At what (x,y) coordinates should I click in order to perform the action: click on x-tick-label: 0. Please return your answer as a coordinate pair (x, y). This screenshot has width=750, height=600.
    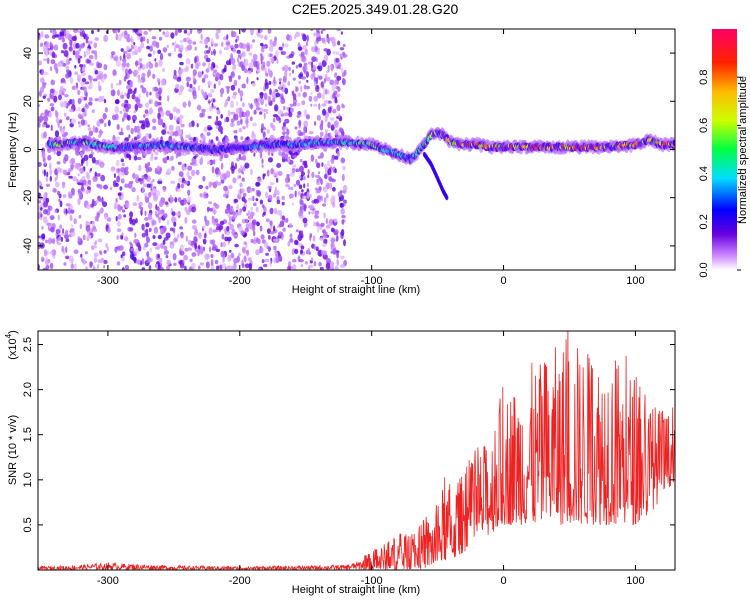
    Looking at the image, I should click on (503, 581).